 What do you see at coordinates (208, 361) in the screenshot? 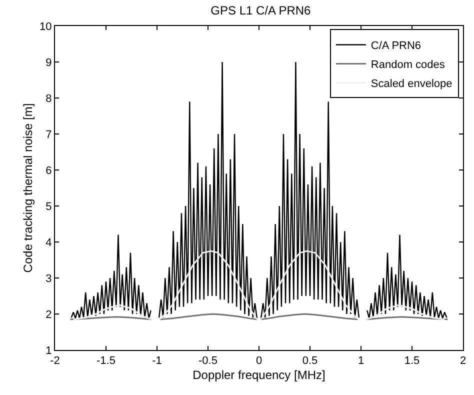
I see `x-tick-label: -0.5` at bounding box center [208, 361].